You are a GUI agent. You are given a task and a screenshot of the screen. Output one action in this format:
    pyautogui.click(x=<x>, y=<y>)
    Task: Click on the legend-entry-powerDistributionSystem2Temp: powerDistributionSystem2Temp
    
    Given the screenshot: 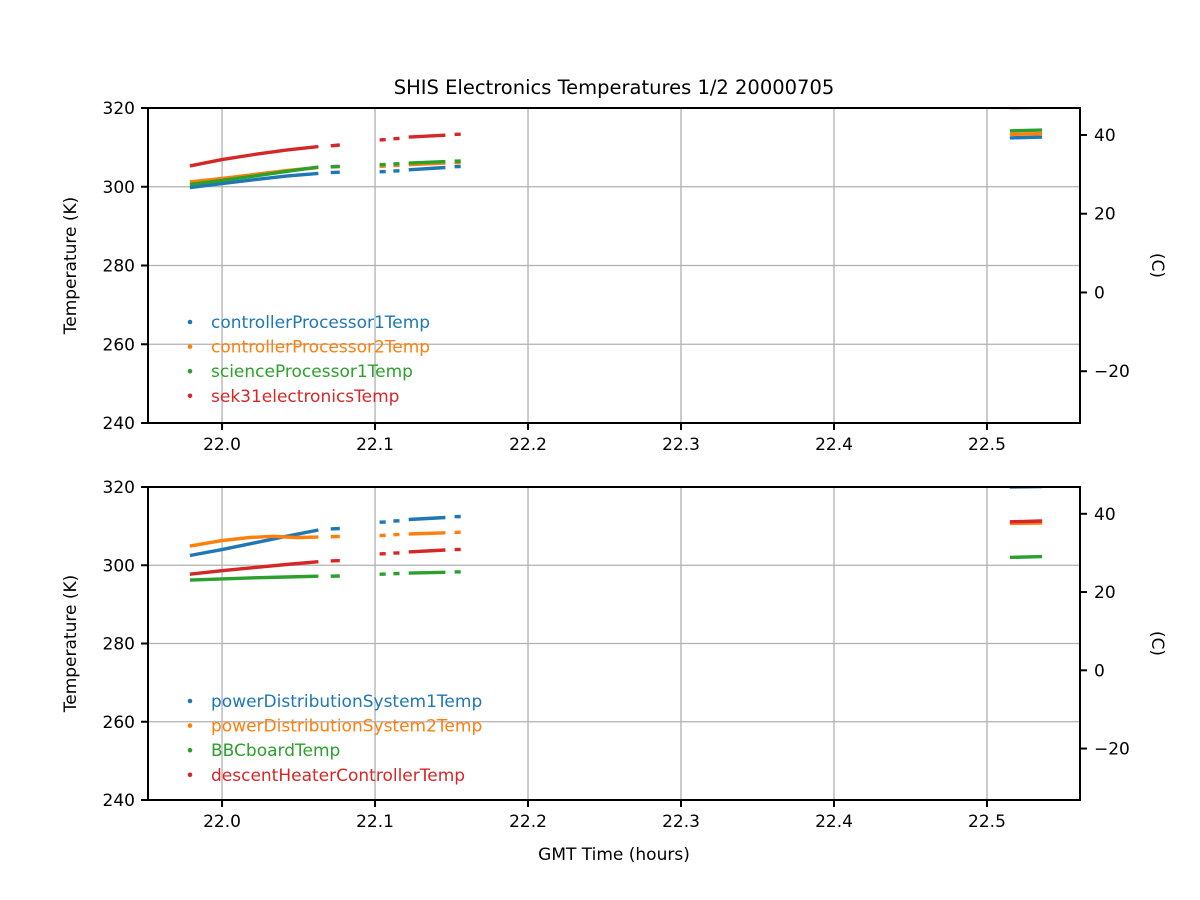 What is the action you would take?
    pyautogui.click(x=334, y=727)
    